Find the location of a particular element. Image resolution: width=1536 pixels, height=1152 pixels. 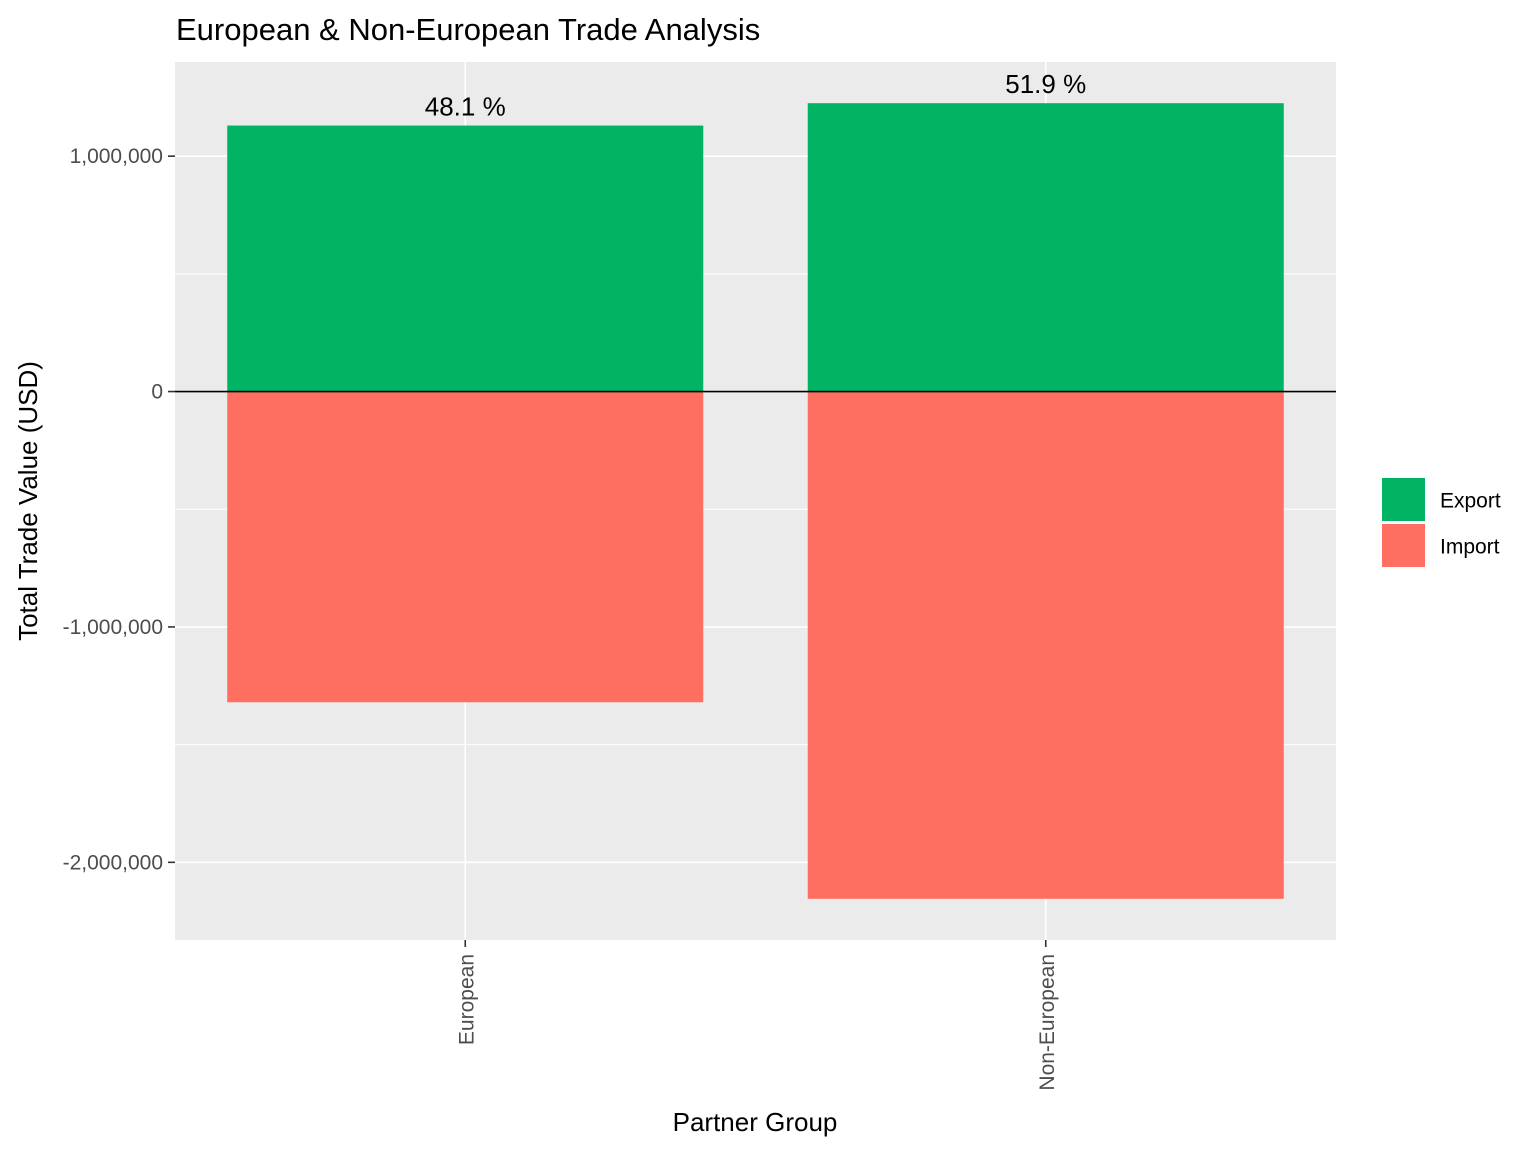

legend-label: Import is located at coordinates (1470, 547).